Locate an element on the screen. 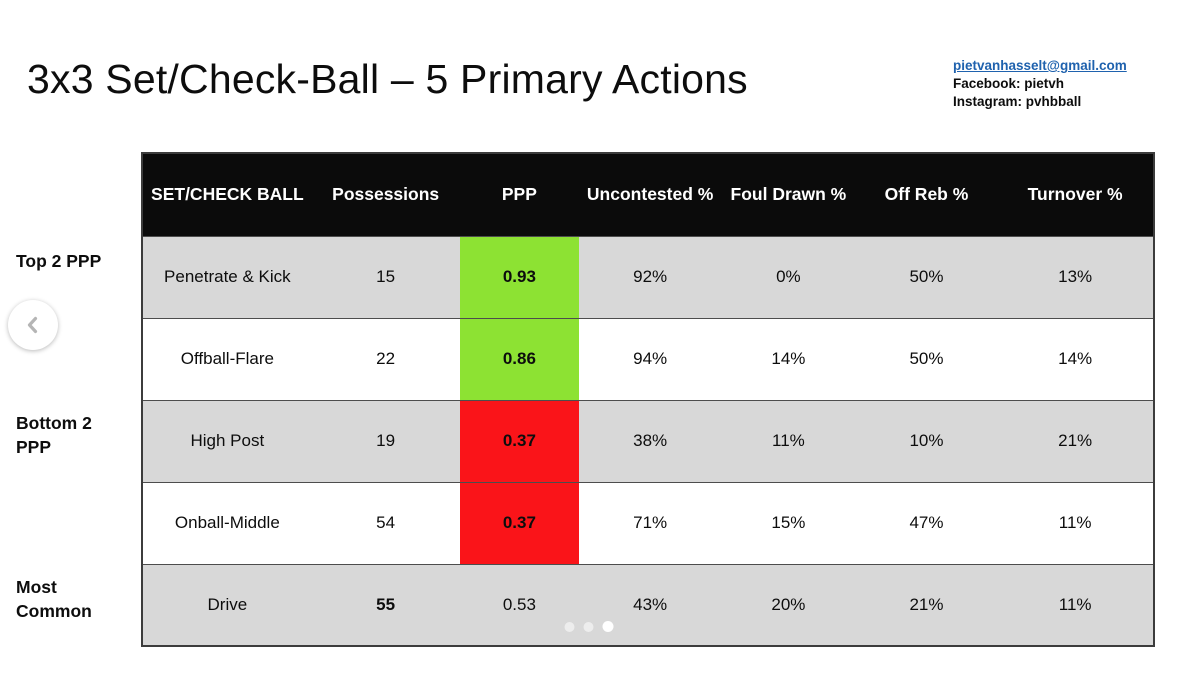 The width and height of the screenshot is (1178, 678). table-row: Drive 55 0.53 43% 20% 21% 11% is located at coordinates (648, 605).